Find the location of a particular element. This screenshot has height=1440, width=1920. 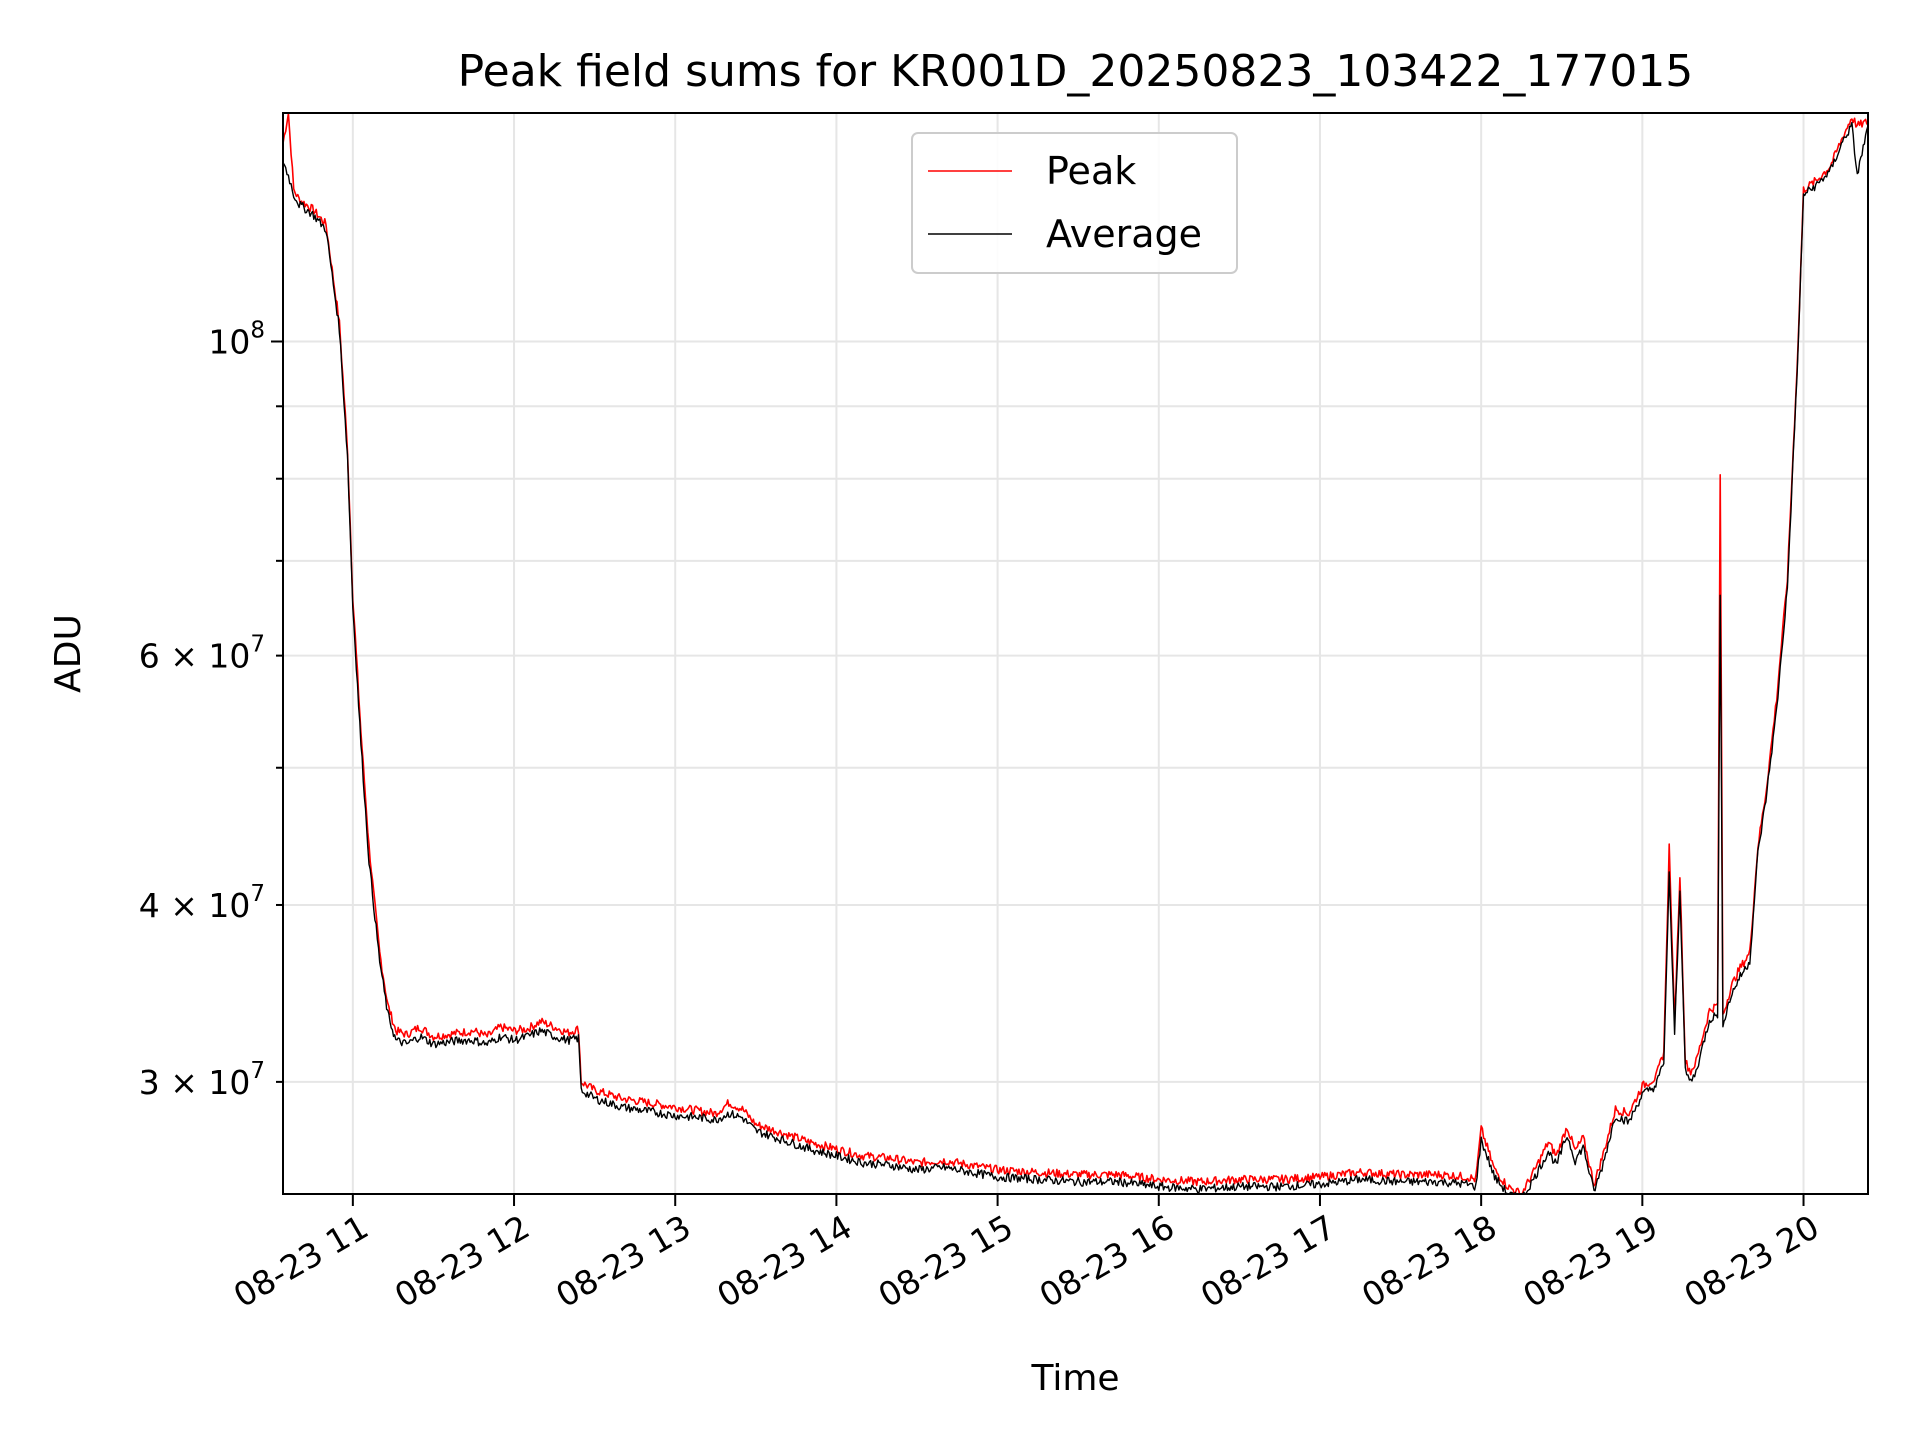

y-axis-label: ADU is located at coordinates (68, 653).